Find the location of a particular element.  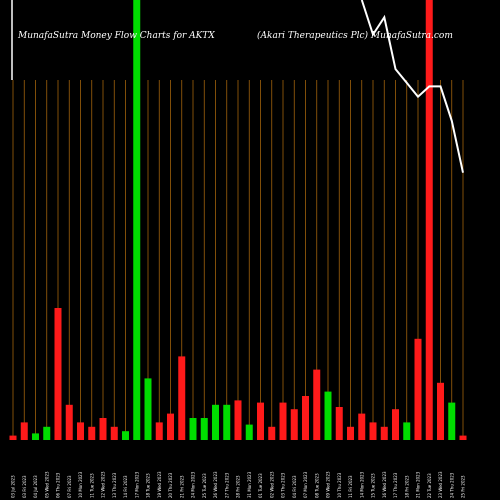

x-tick-label: 27 Thu 2023 is located at coordinates (226, 485).